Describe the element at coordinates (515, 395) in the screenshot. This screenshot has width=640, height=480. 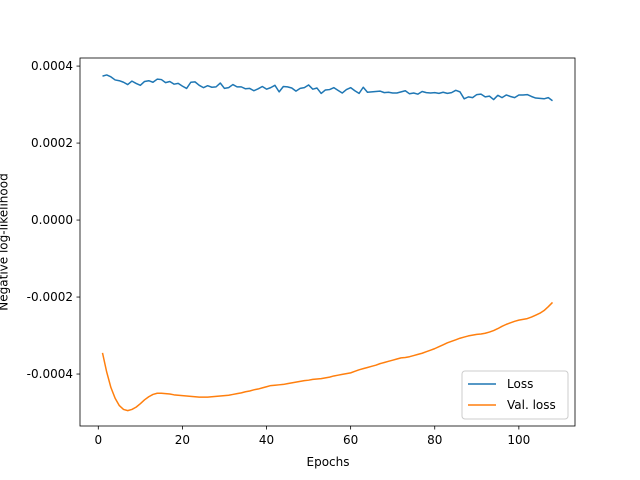
I see `legend-box` at that location.